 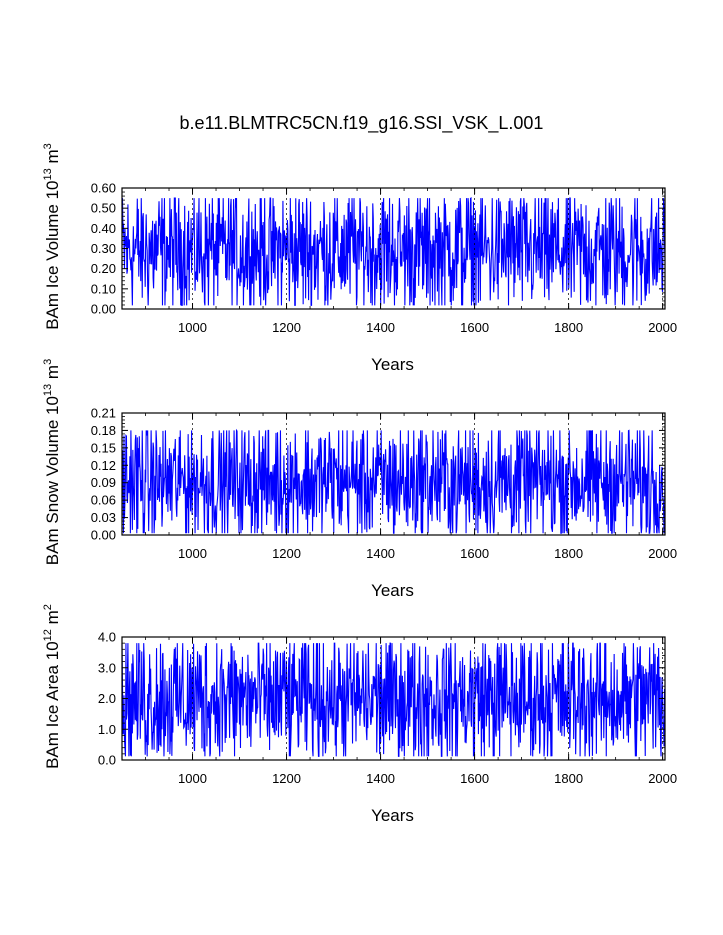 What do you see at coordinates (103, 248) in the screenshot?
I see `y-tick-label: 0.30` at bounding box center [103, 248].